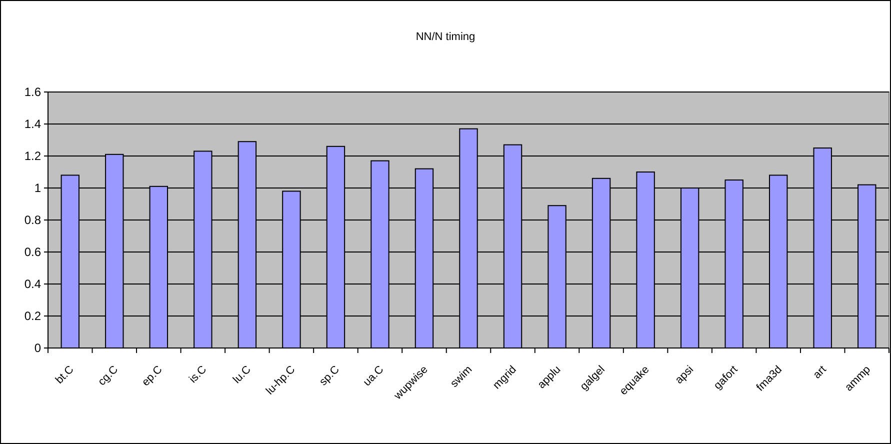 The width and height of the screenshot is (891, 444). Describe the element at coordinates (33, 156) in the screenshot. I see `y-tick-label: 1.2` at that location.